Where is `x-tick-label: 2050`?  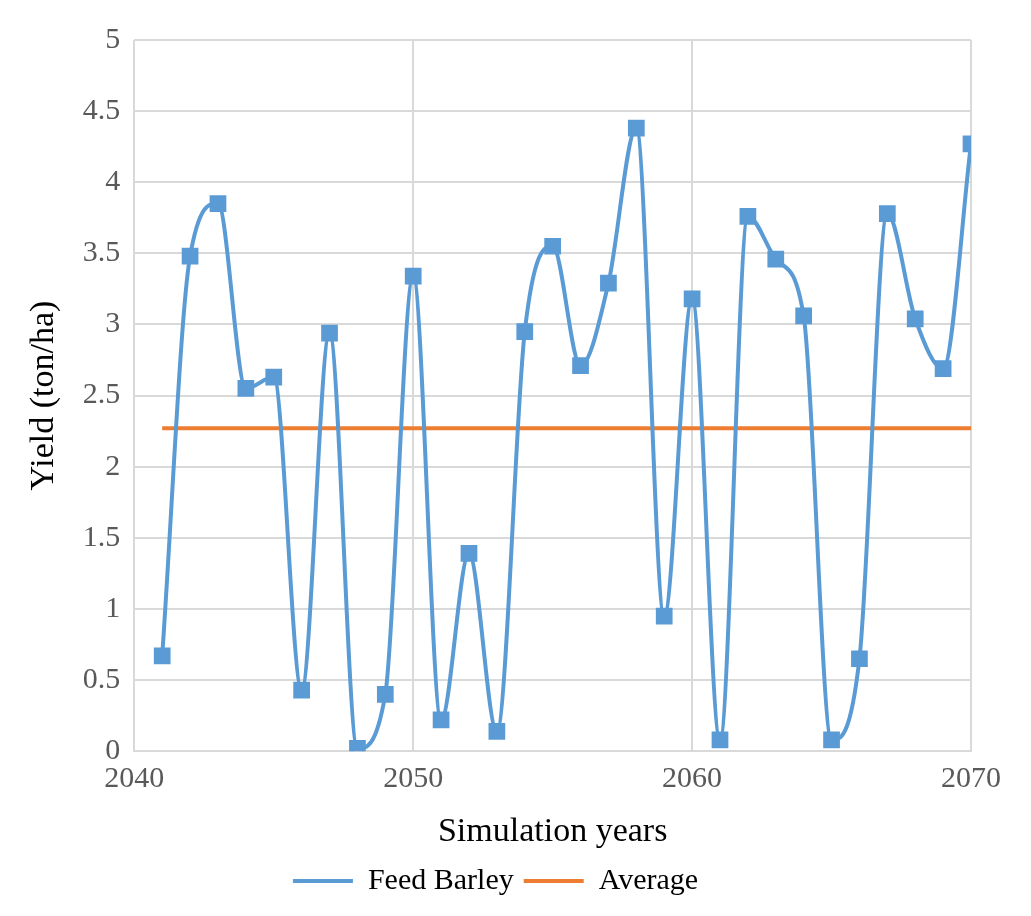 x-tick-label: 2050 is located at coordinates (413, 777).